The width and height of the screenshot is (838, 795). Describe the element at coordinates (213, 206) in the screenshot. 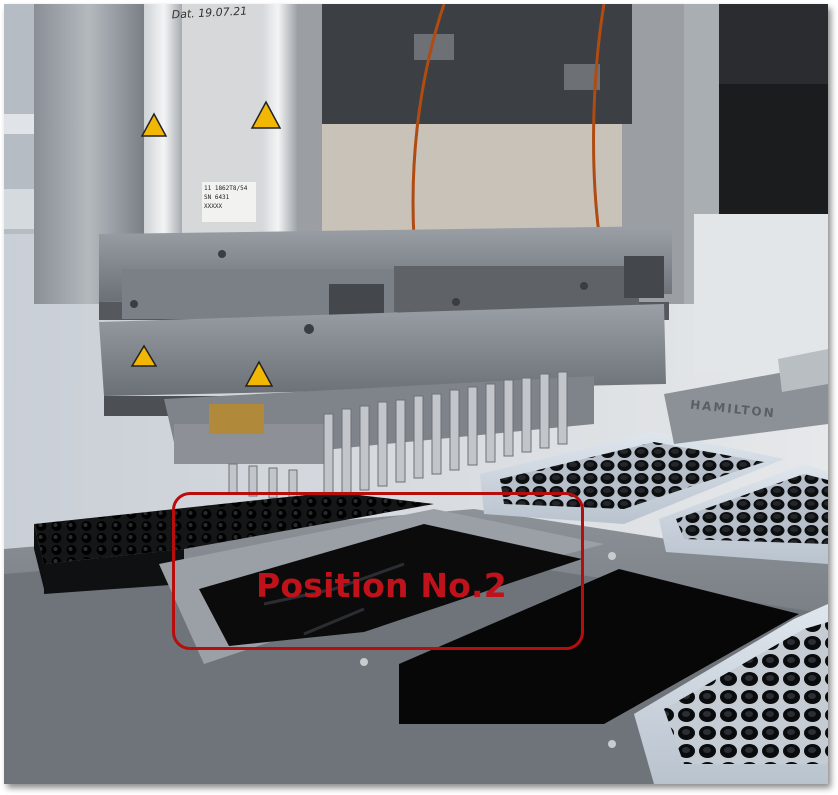

I see `head-label-line: XXXXX` at that location.